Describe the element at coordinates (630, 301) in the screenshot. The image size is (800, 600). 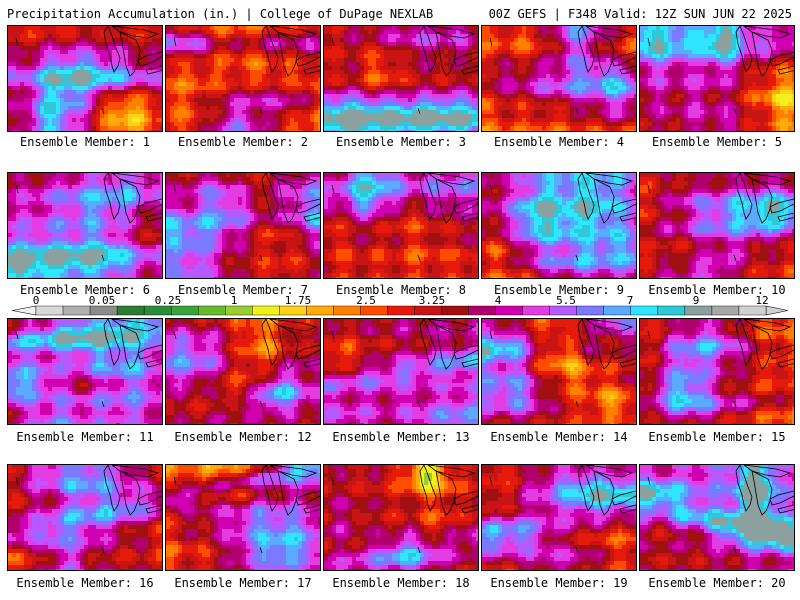
I see `scale-tick-label: 7` at that location.